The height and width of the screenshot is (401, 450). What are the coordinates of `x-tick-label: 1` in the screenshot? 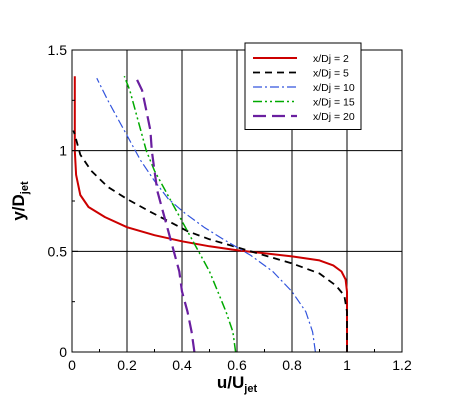 It's located at (347, 365).